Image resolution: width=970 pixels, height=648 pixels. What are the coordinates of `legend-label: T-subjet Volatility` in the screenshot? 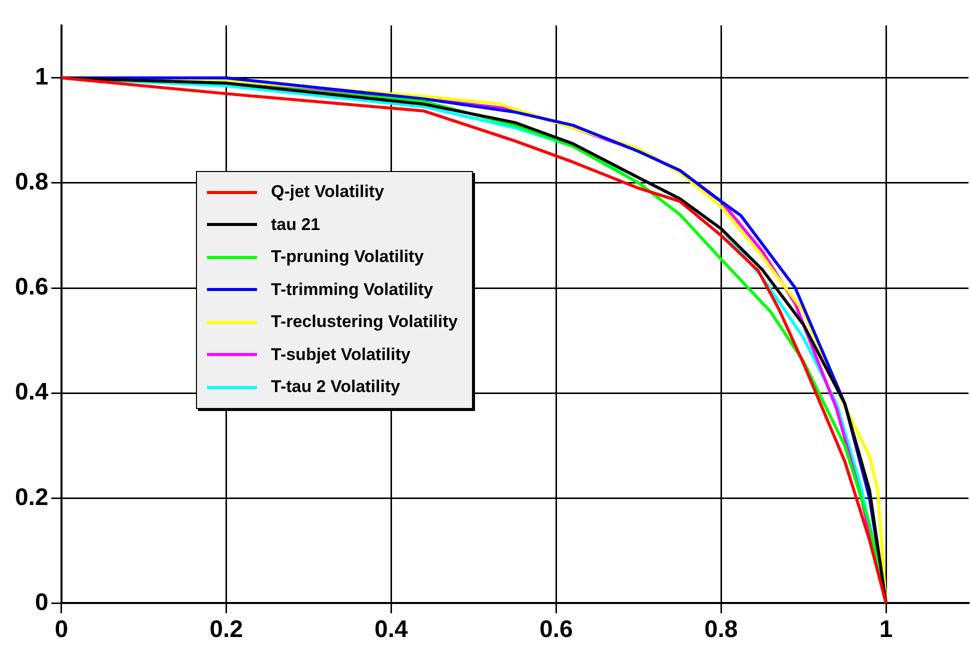 It's located at (340, 354).